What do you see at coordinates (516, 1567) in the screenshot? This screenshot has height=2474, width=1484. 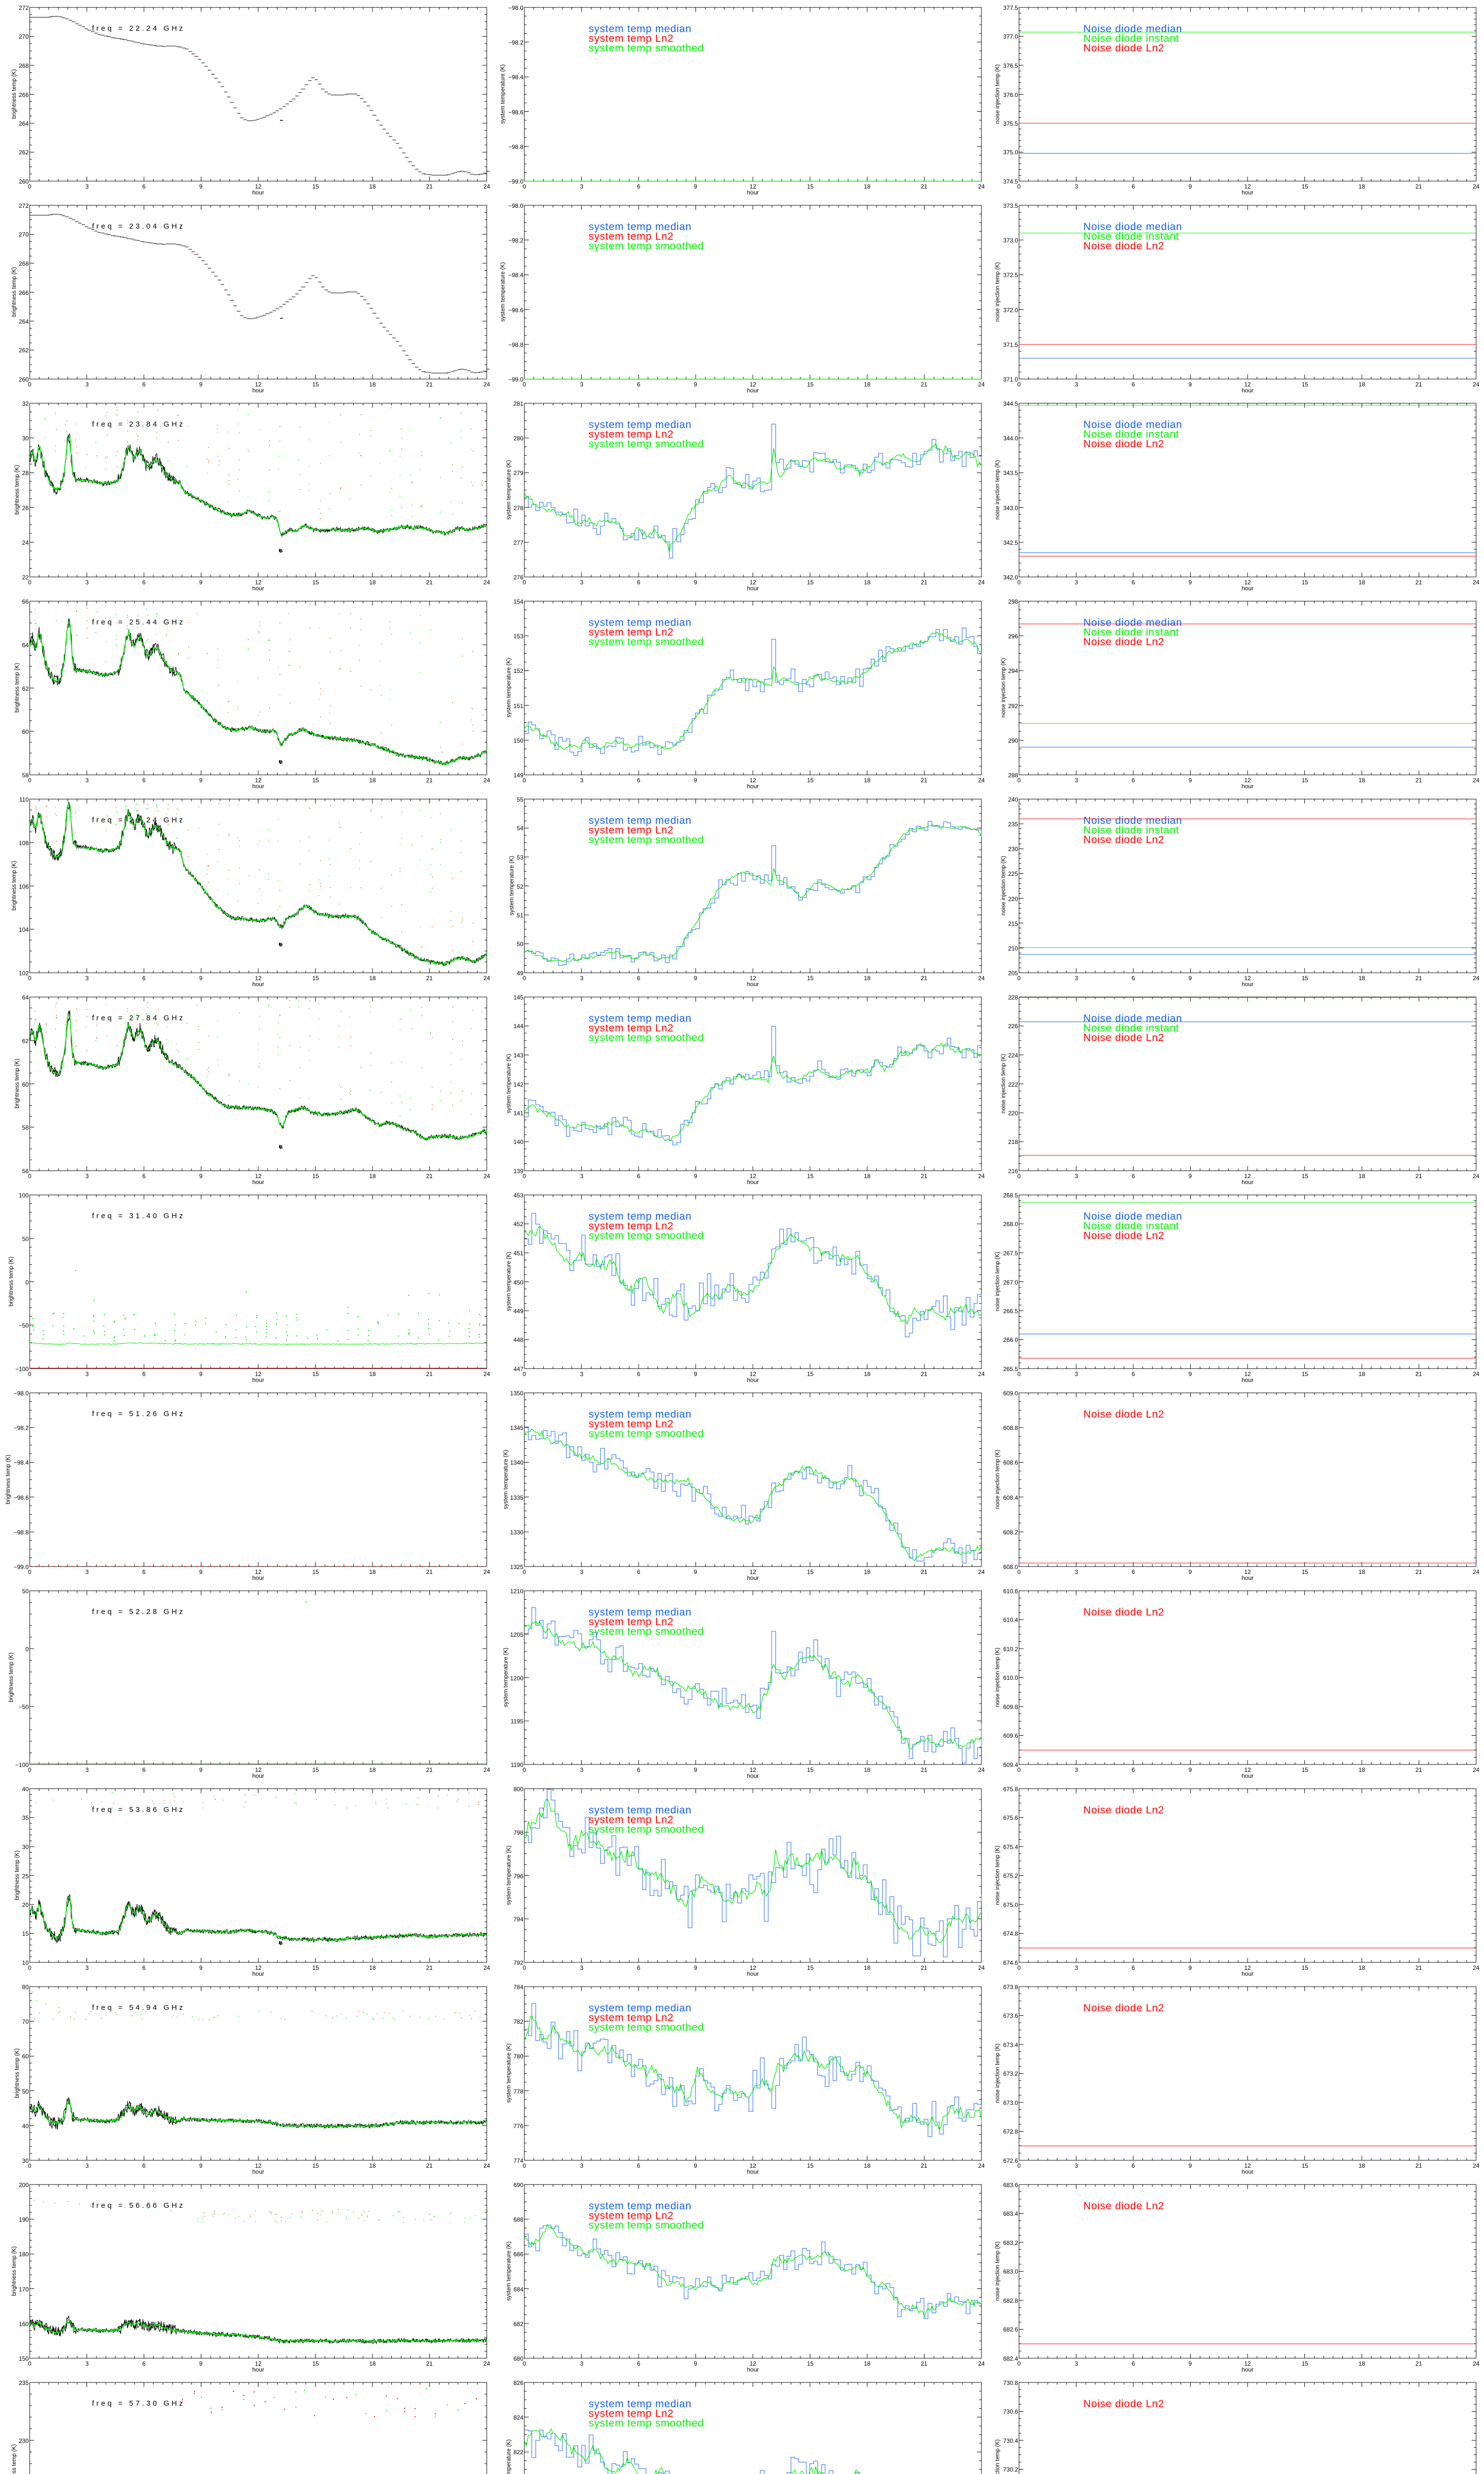 I see `svg-text: 1325` at bounding box center [516, 1567].